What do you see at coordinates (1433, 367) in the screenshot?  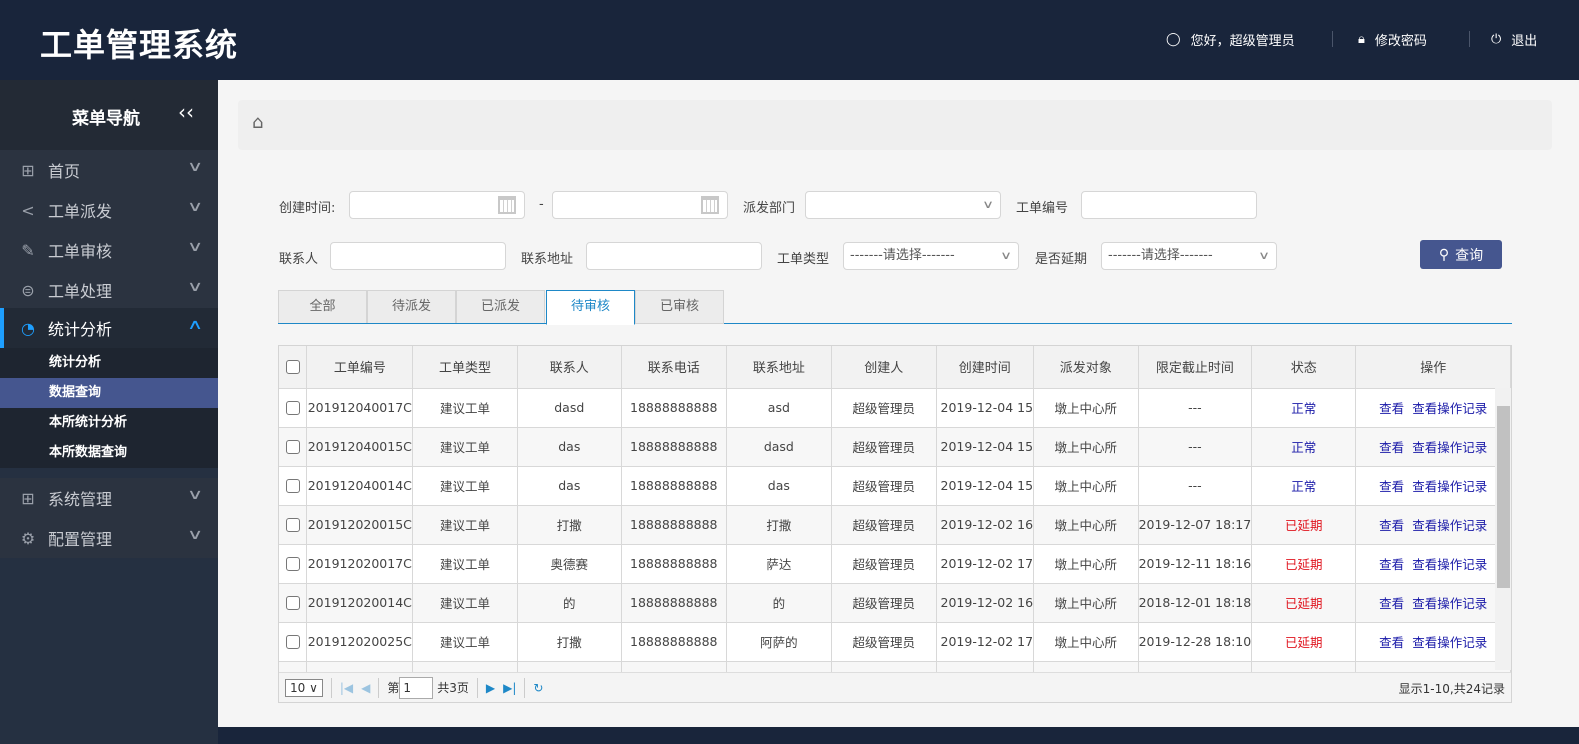 I see `column-header: 操作` at bounding box center [1433, 367].